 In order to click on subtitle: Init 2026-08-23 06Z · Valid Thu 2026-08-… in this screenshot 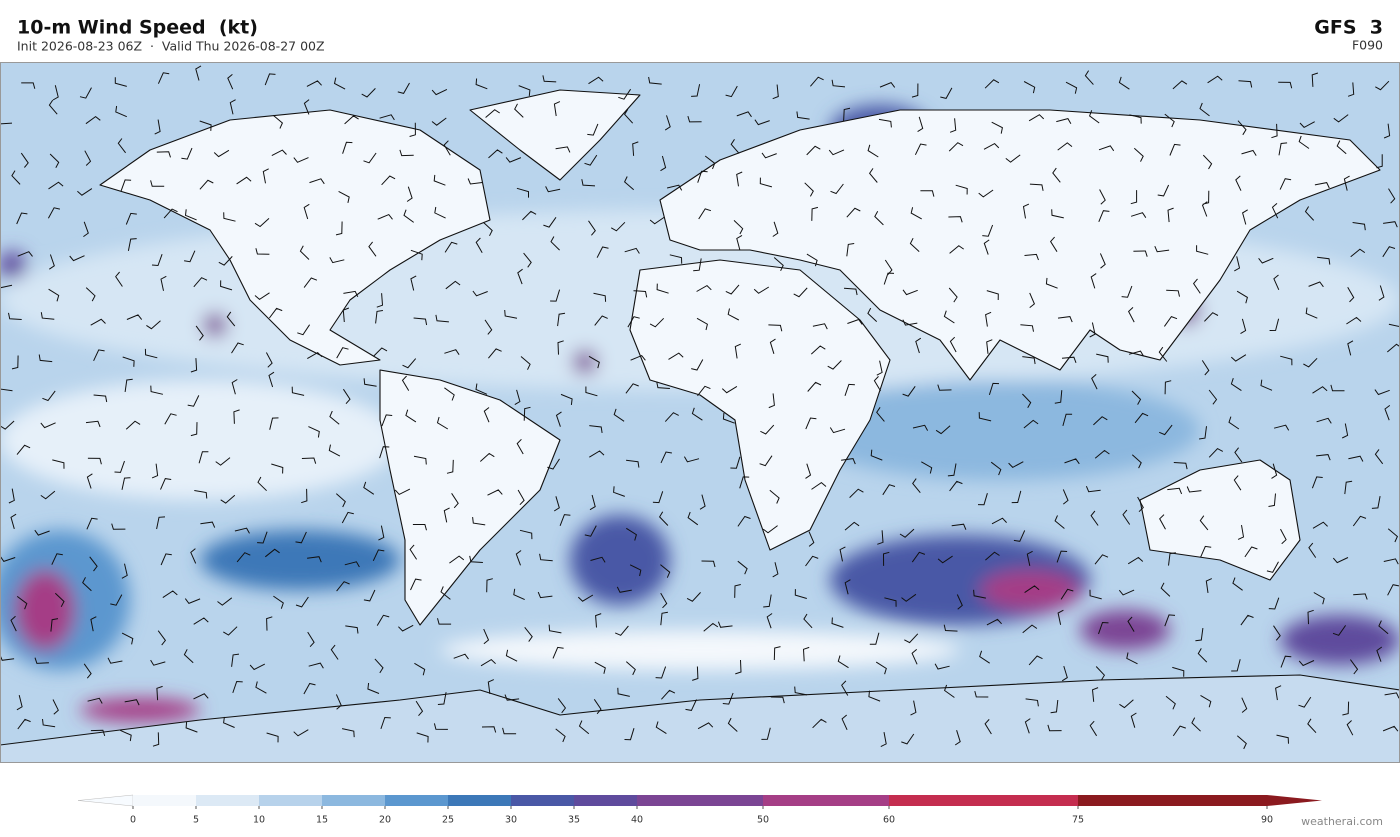, I will do `click(171, 46)`.